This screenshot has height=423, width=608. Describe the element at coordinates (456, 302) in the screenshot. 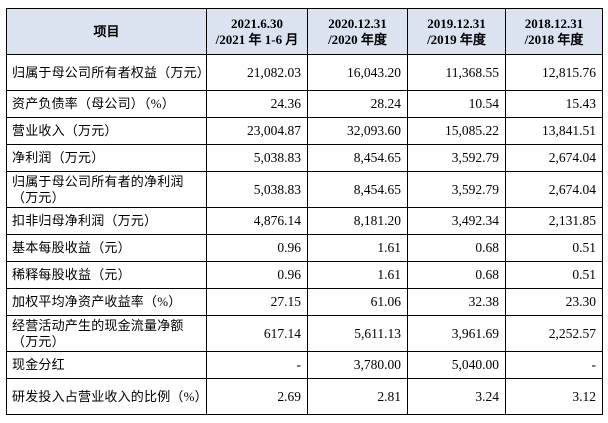

I see `cell-value: 32.38` at that location.